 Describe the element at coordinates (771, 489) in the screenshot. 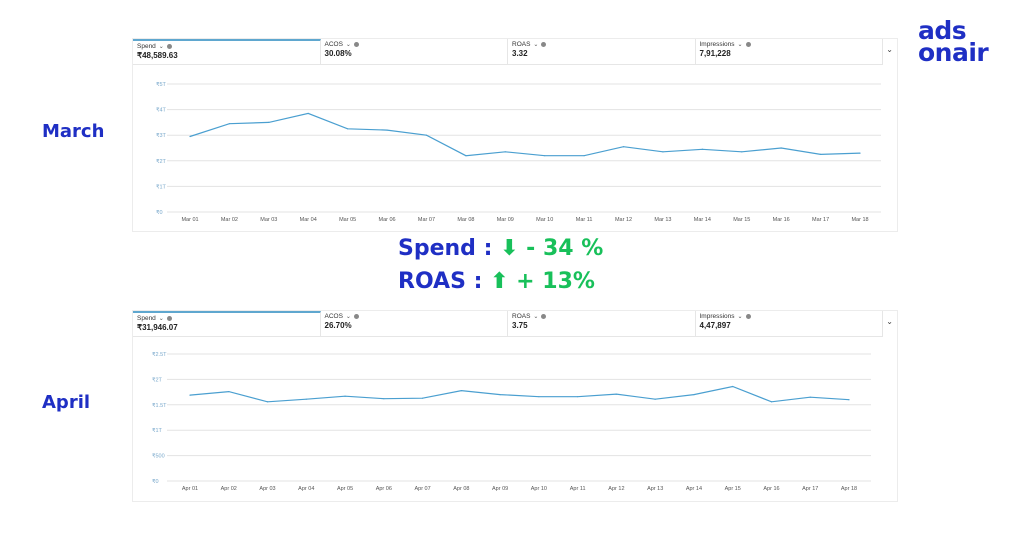

I see `x-tick-label: Apr 16` at that location.